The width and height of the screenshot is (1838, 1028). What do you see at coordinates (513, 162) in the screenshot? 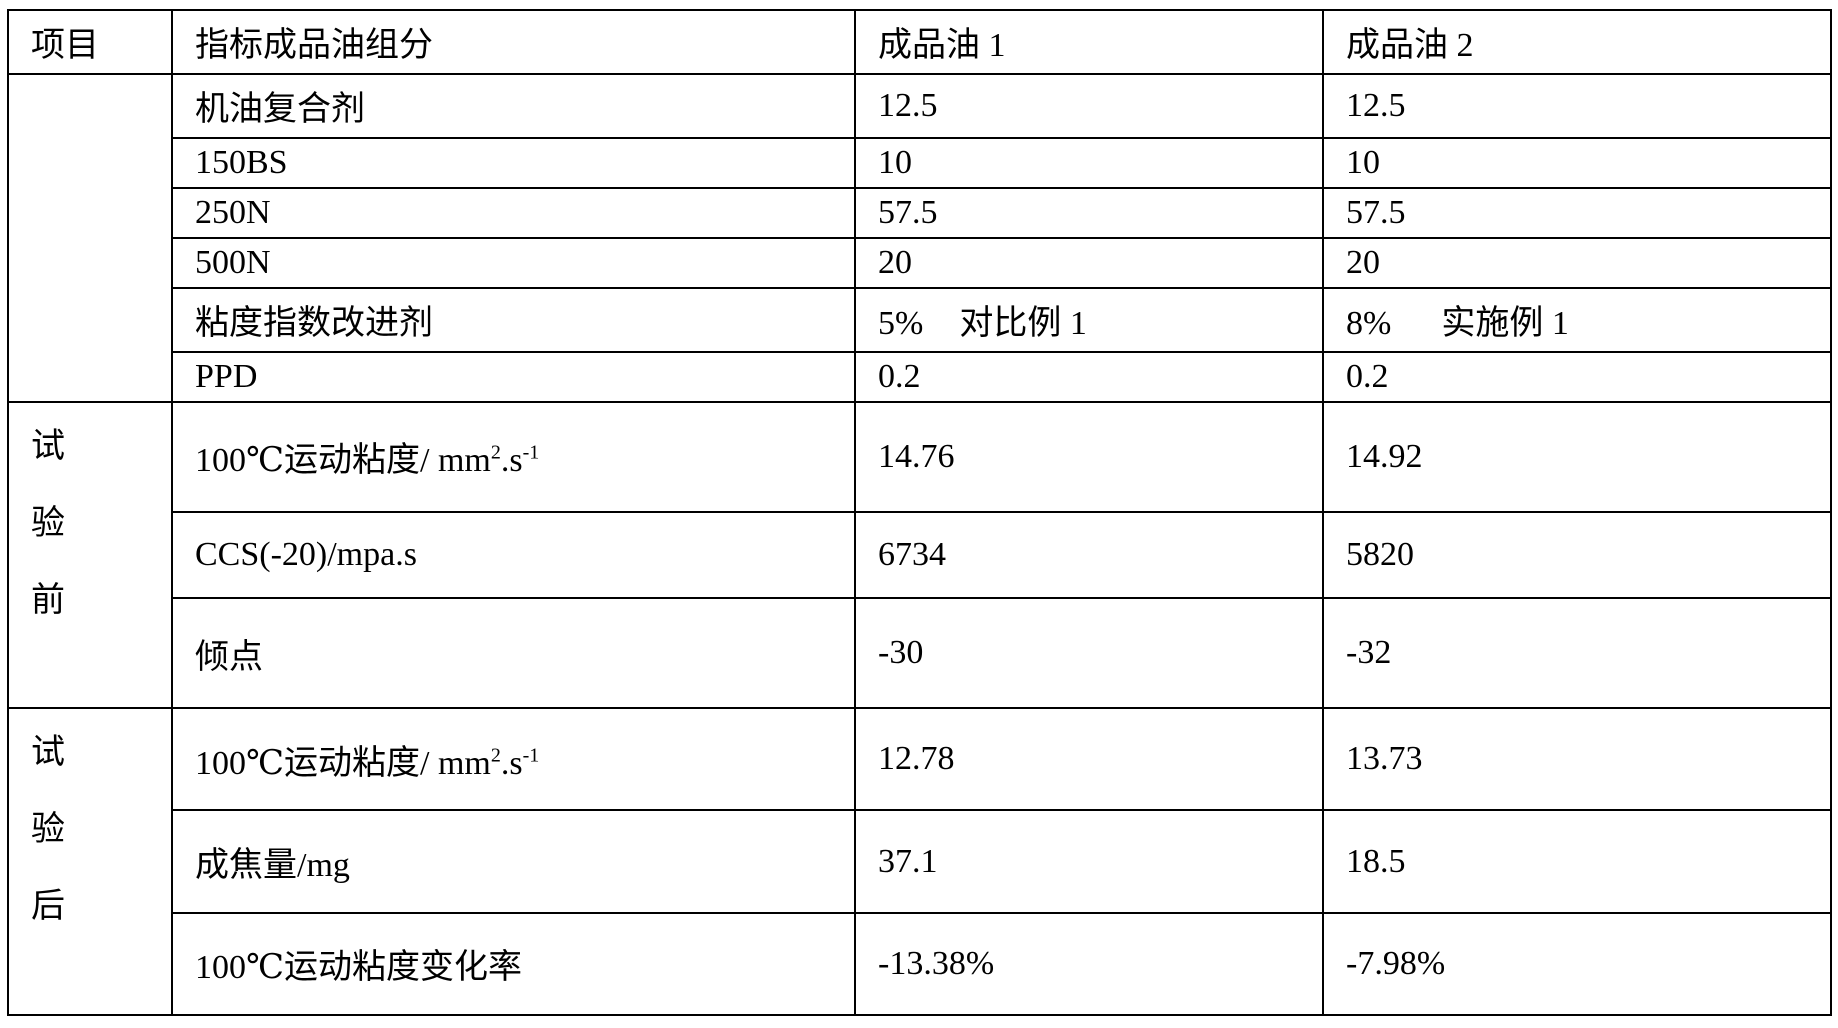
I see `row-label: 150BS` at bounding box center [513, 162].